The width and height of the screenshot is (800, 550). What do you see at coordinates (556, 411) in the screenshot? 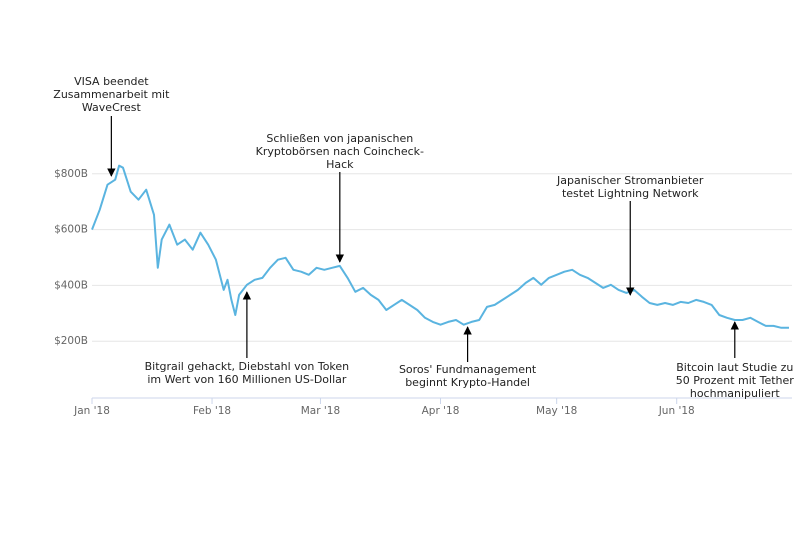
I see `x-tick-label: May '18` at bounding box center [556, 411].